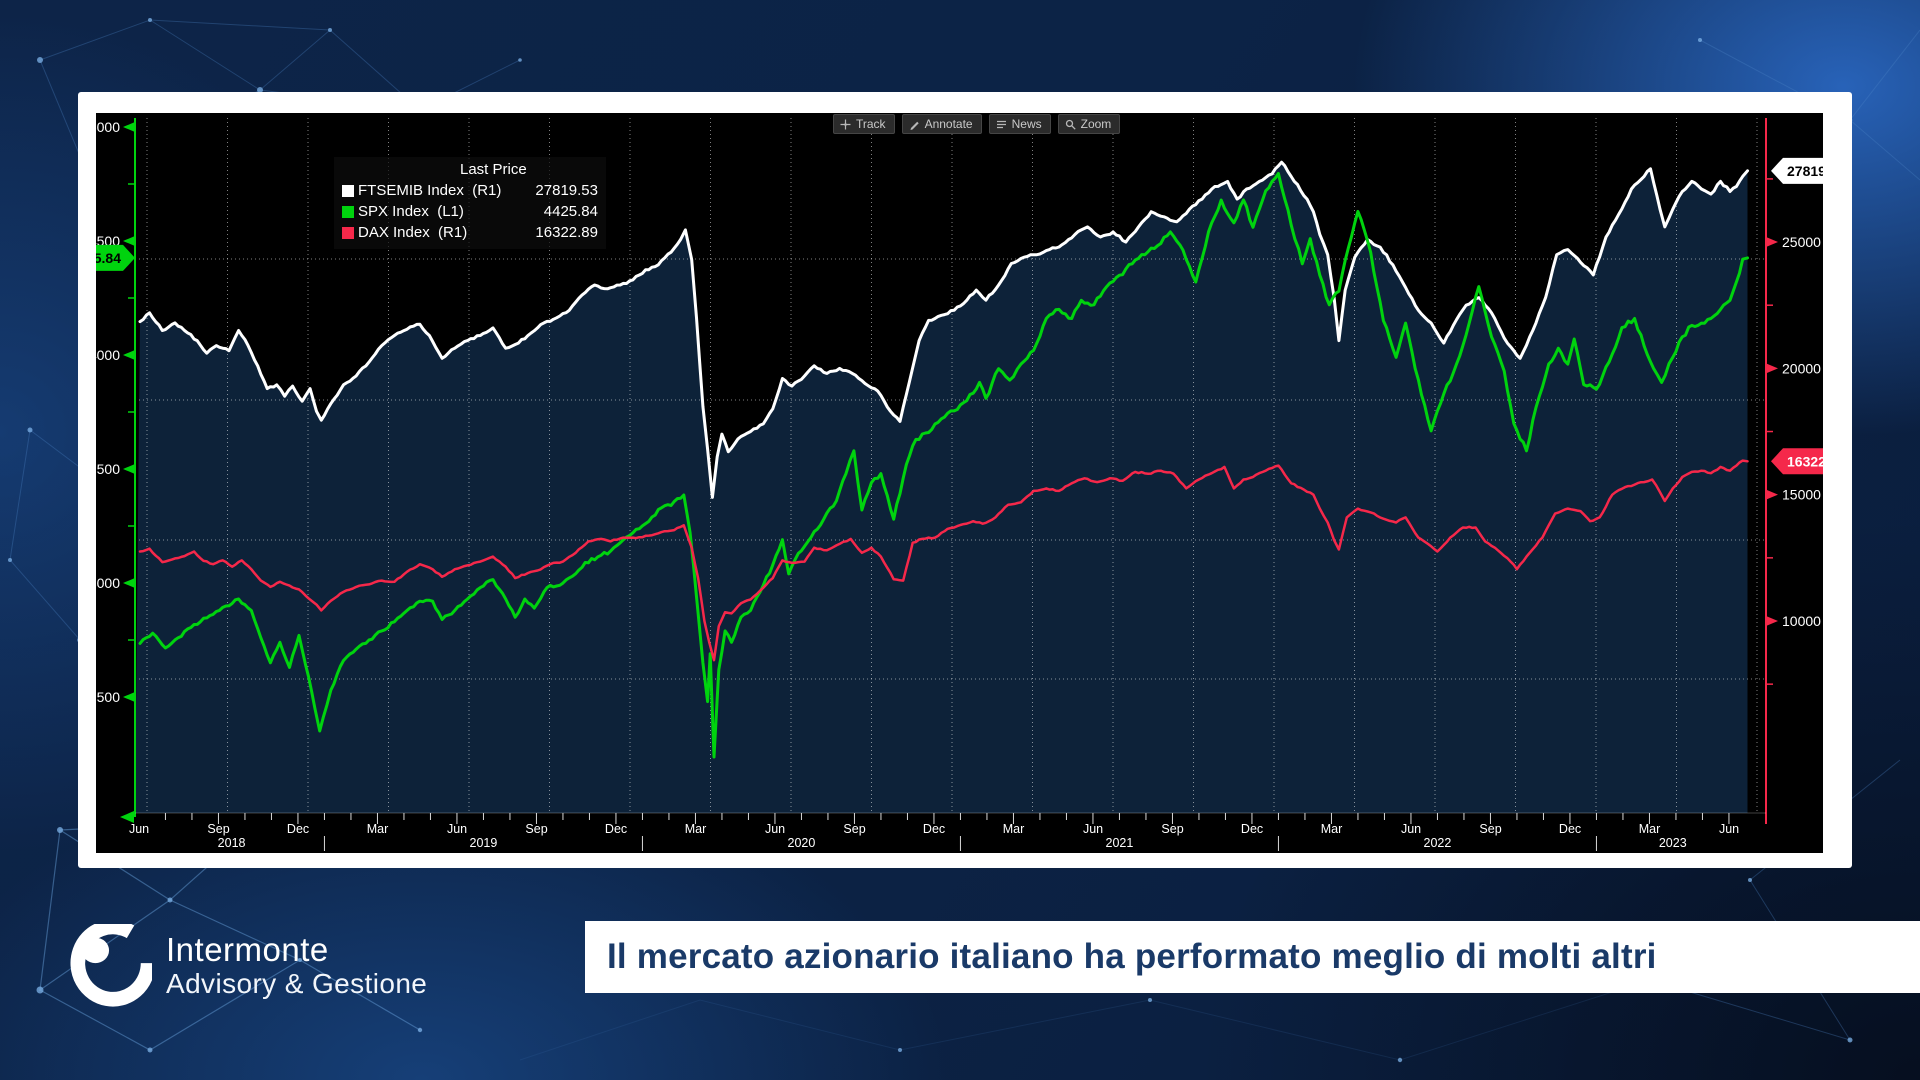 The height and width of the screenshot is (1080, 1920). I want to click on zoom-button: Zoom, so click(1089, 124).